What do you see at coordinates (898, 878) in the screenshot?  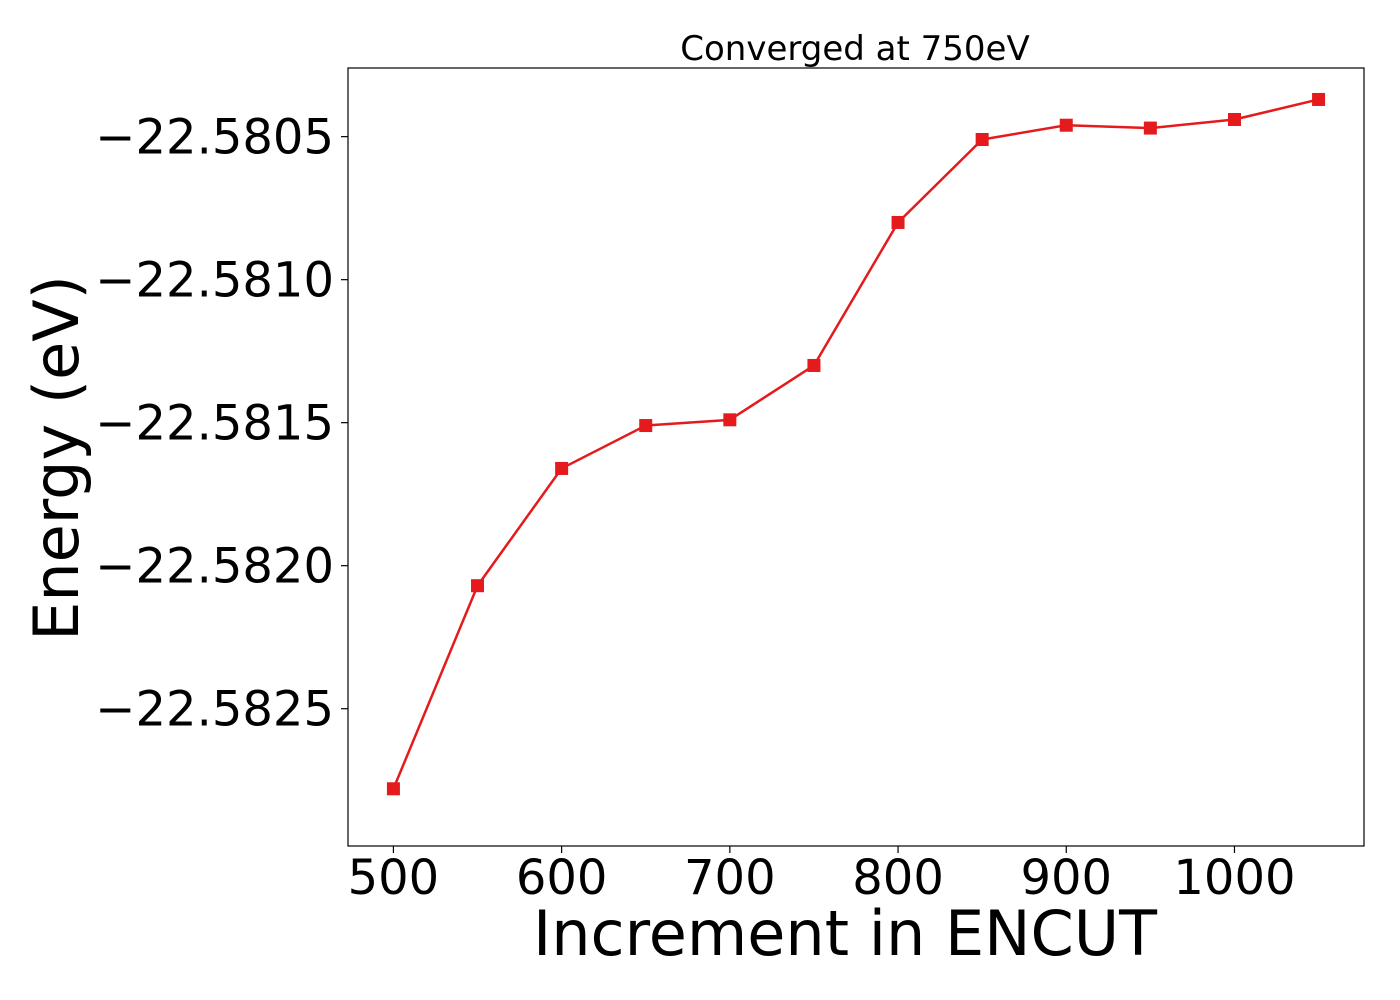 I see `x-tick-label: 800` at bounding box center [898, 878].